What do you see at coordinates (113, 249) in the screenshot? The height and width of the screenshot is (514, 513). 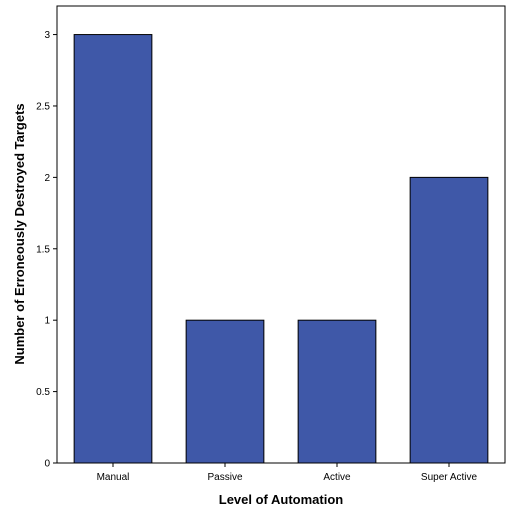 I see `bar-manual` at bounding box center [113, 249].